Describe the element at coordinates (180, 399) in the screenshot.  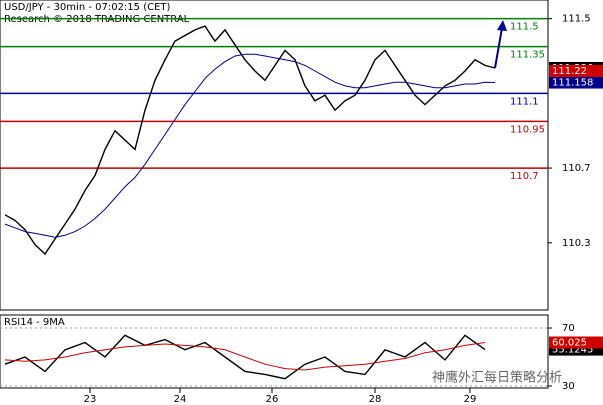
I see `x-tick-label: 24` at that location.